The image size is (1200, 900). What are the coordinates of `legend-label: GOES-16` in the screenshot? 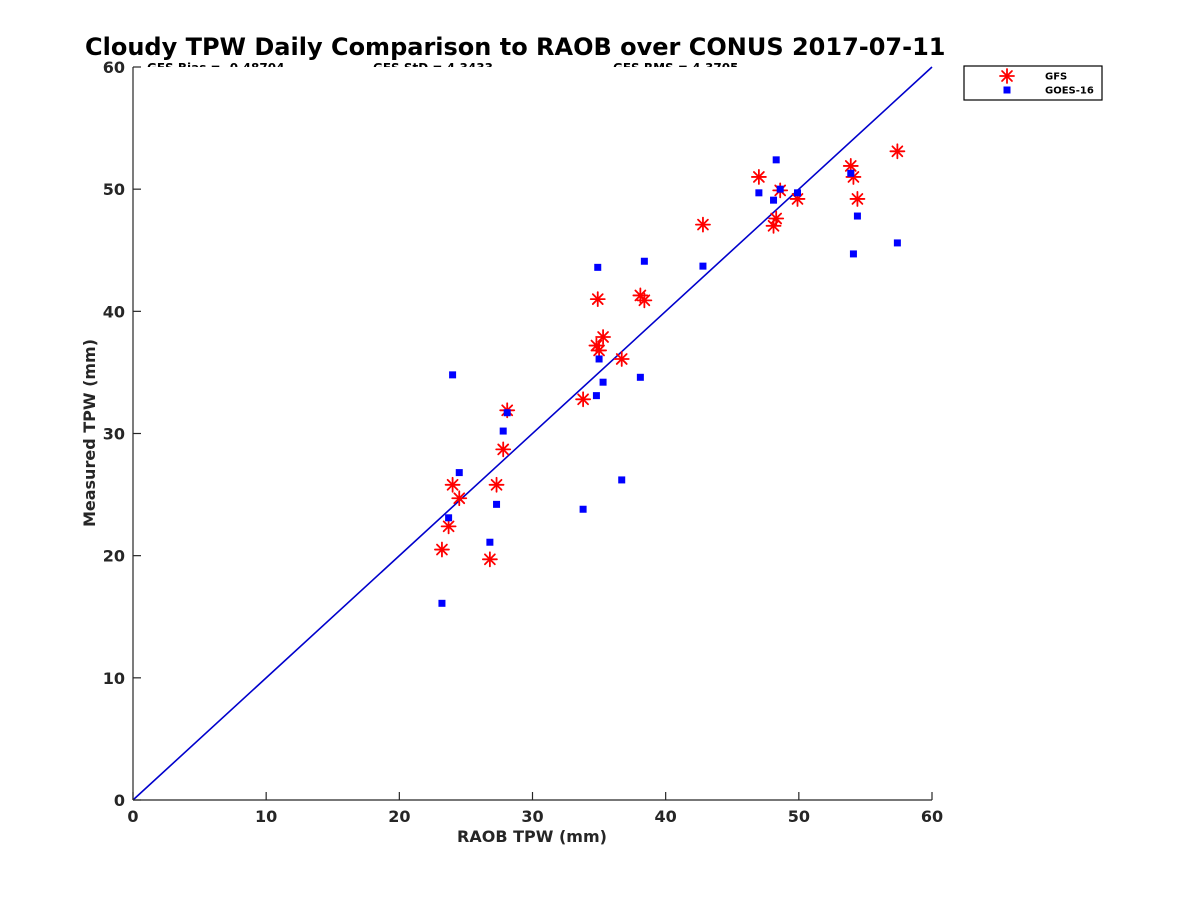 It's located at (1069, 91).